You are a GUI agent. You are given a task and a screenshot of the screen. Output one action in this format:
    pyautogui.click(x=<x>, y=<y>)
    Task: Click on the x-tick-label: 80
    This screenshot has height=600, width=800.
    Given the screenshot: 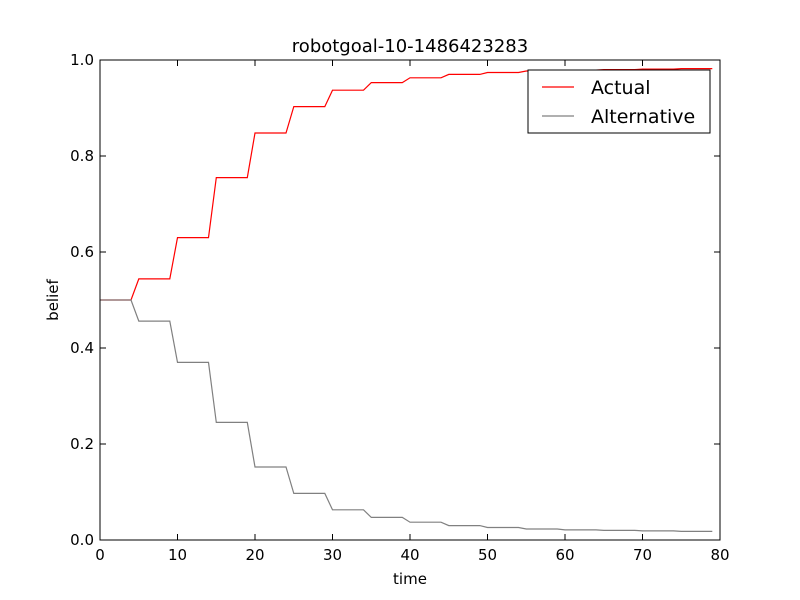 What is the action you would take?
    pyautogui.click(x=719, y=555)
    